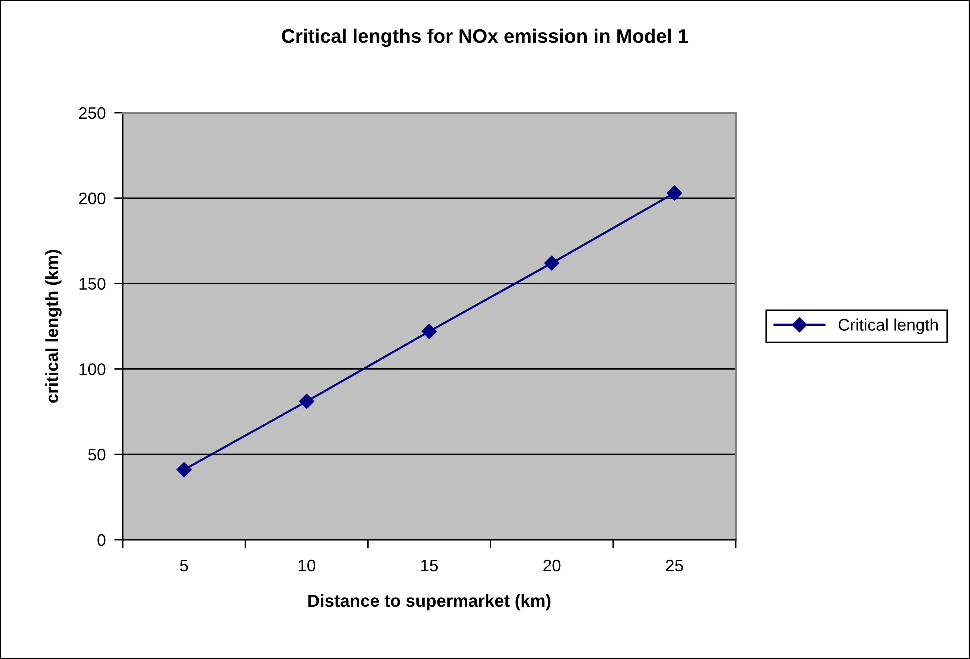 This screenshot has width=970, height=659. Describe the element at coordinates (92, 198) in the screenshot. I see `y-tick-label: 200` at that location.